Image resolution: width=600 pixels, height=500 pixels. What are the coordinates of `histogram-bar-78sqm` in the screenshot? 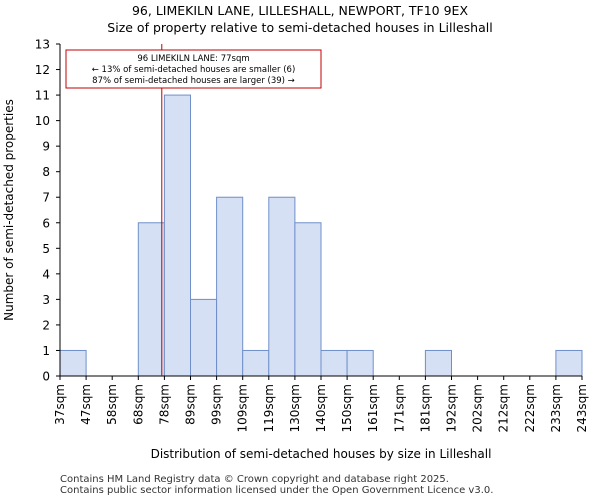 It's located at (177, 235).